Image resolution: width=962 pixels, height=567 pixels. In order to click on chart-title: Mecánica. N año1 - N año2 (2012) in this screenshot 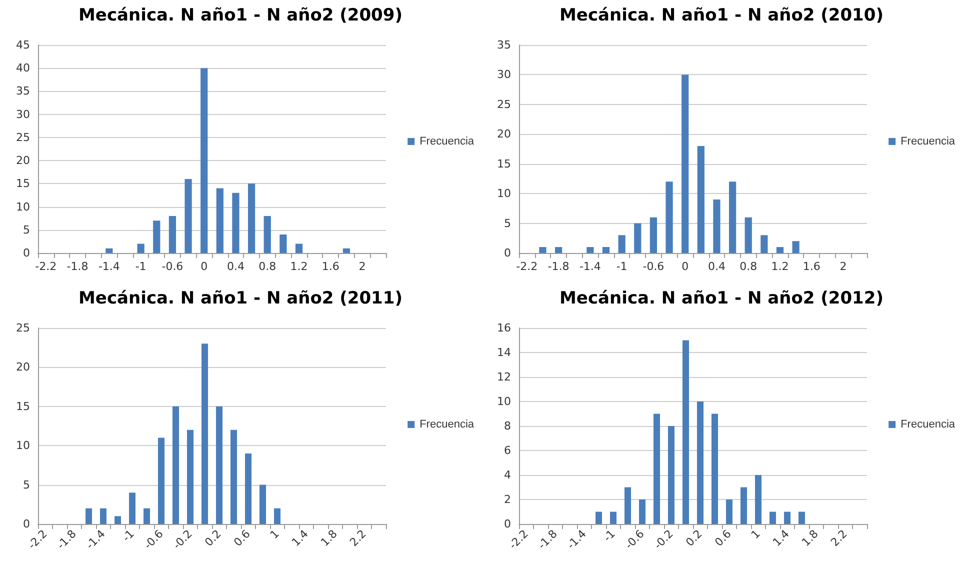, I will do `click(722, 298)`.